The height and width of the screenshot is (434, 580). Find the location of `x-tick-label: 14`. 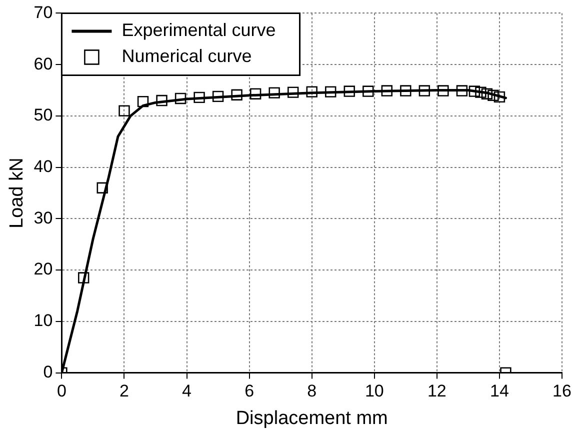

x-tick-label: 14 is located at coordinates (499, 391).